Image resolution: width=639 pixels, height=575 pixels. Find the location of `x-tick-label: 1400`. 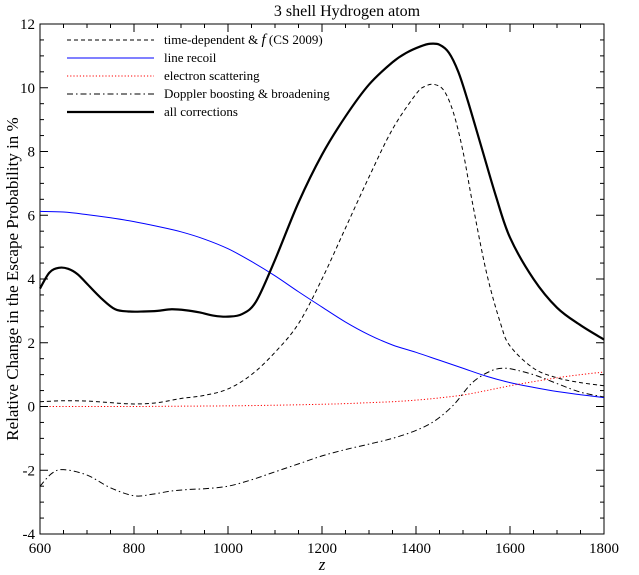

x-tick-label: 1400 is located at coordinates (416, 549).